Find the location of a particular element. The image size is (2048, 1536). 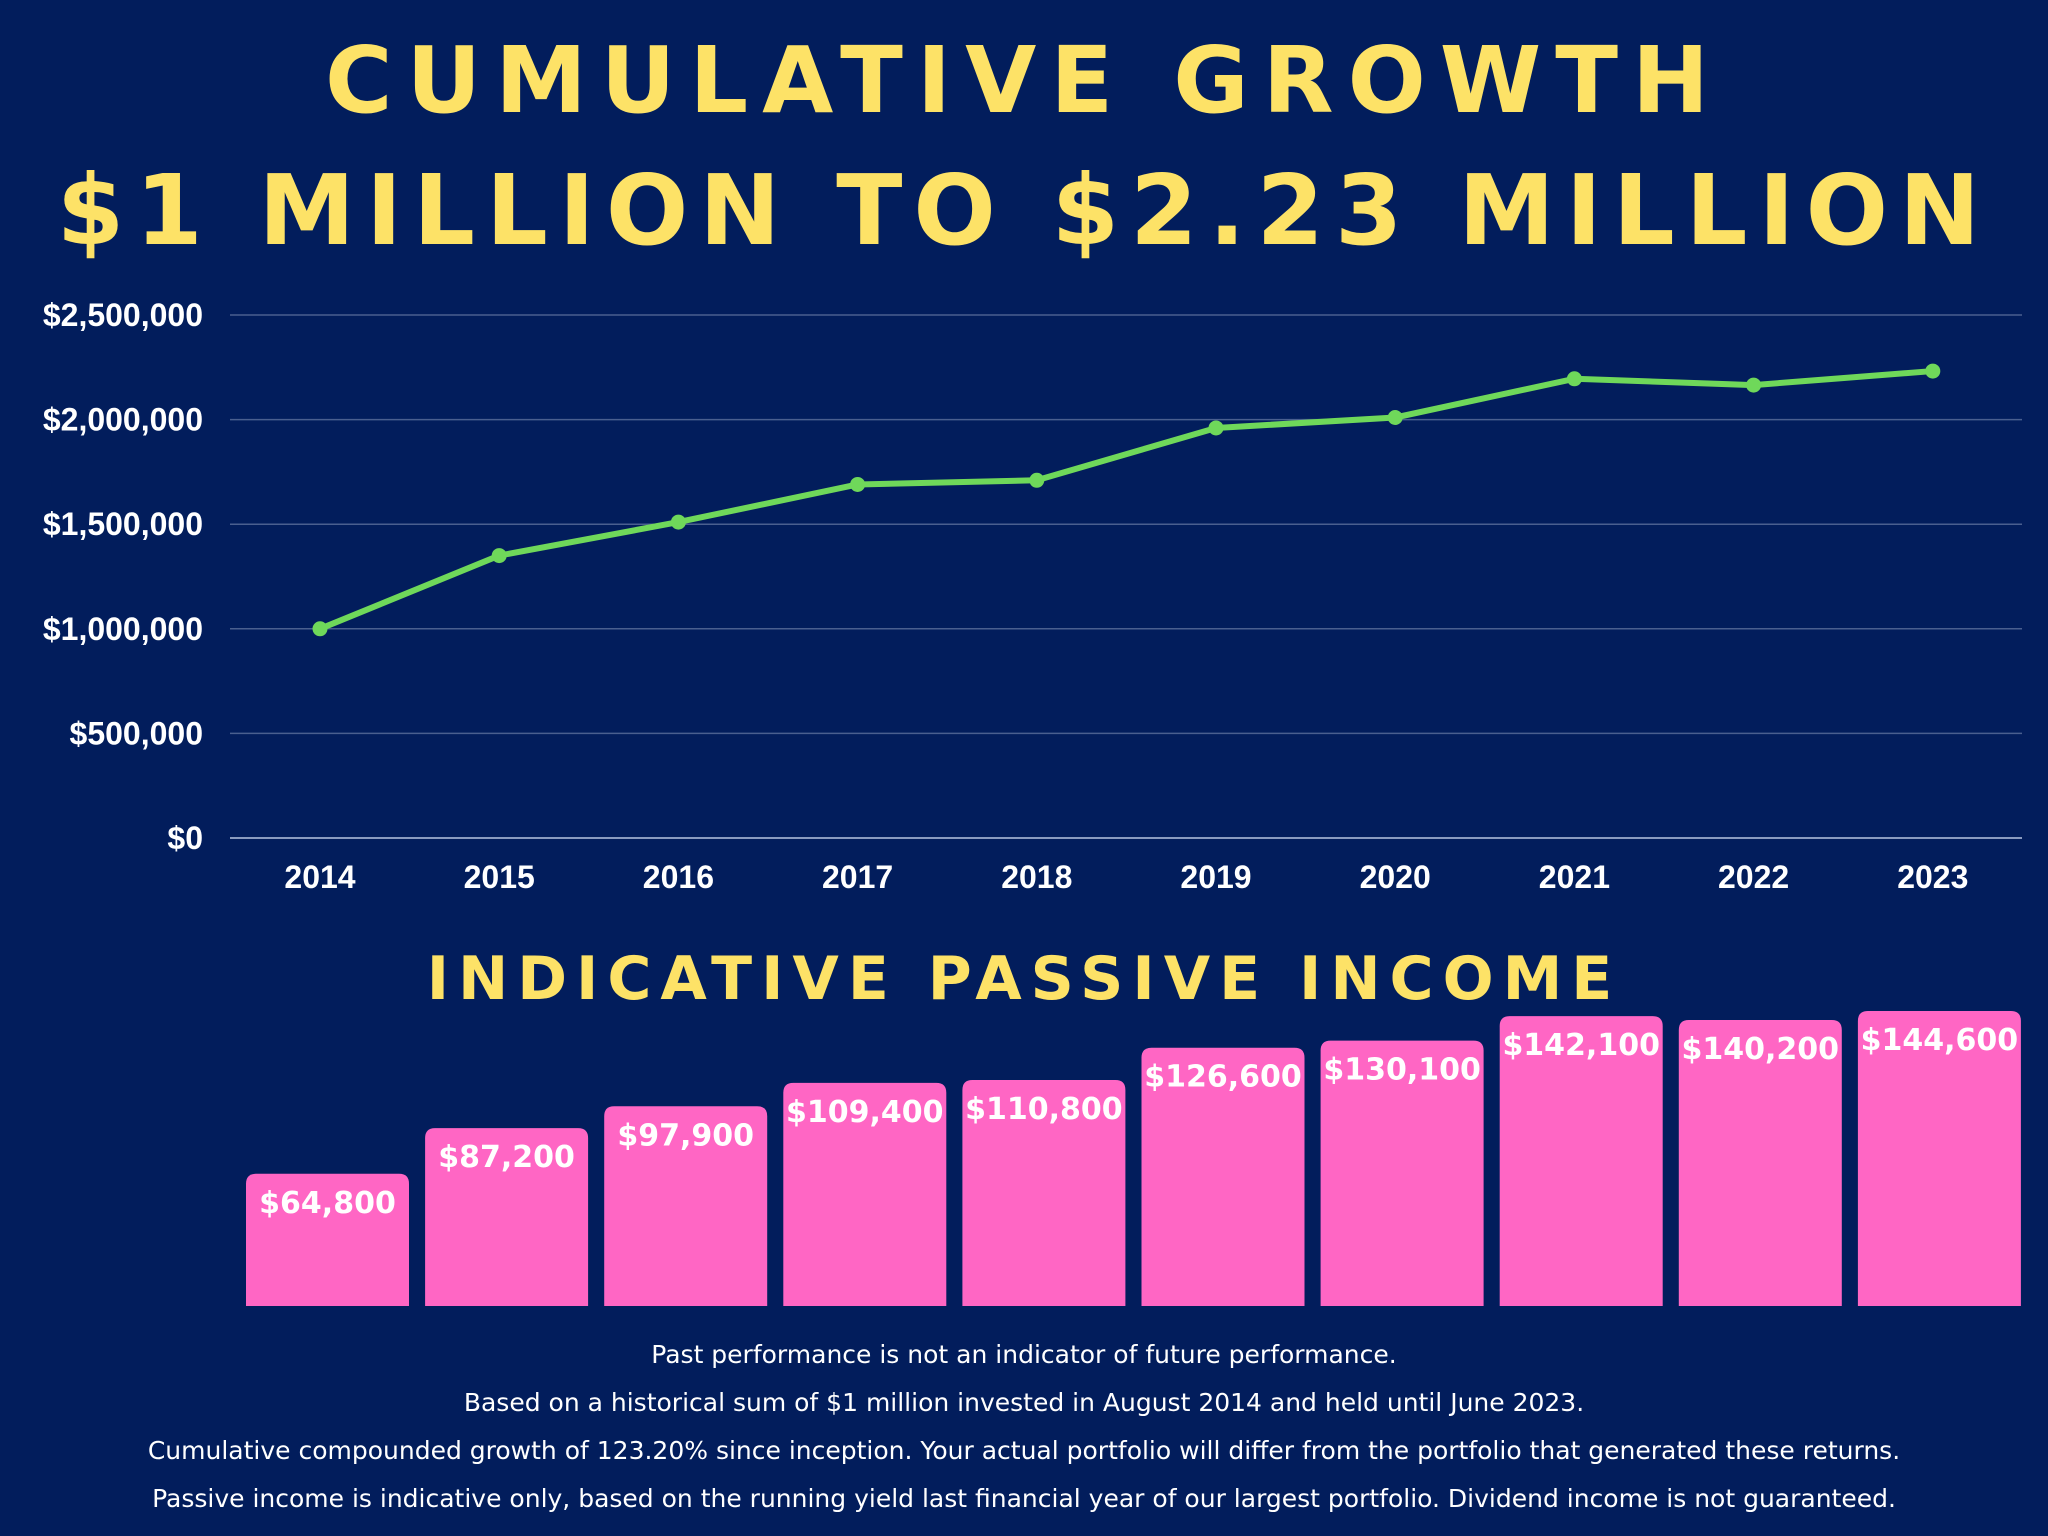

y-tick-label: $500,000 is located at coordinates (136, 733).